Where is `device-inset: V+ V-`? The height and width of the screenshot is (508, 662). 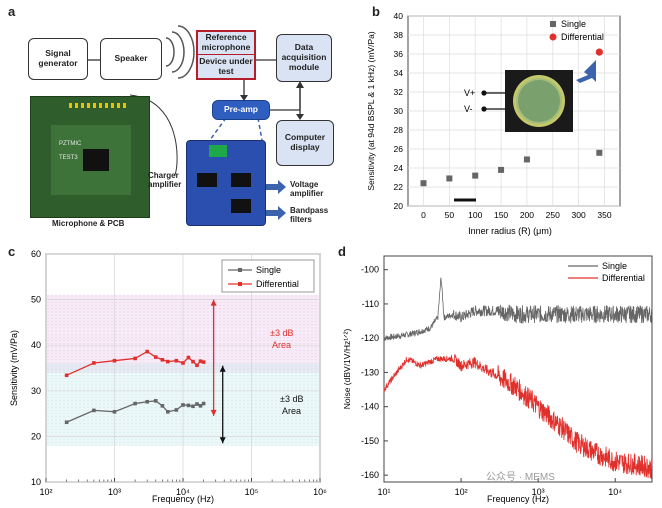 device-inset: V+ V- is located at coordinates (525, 131).